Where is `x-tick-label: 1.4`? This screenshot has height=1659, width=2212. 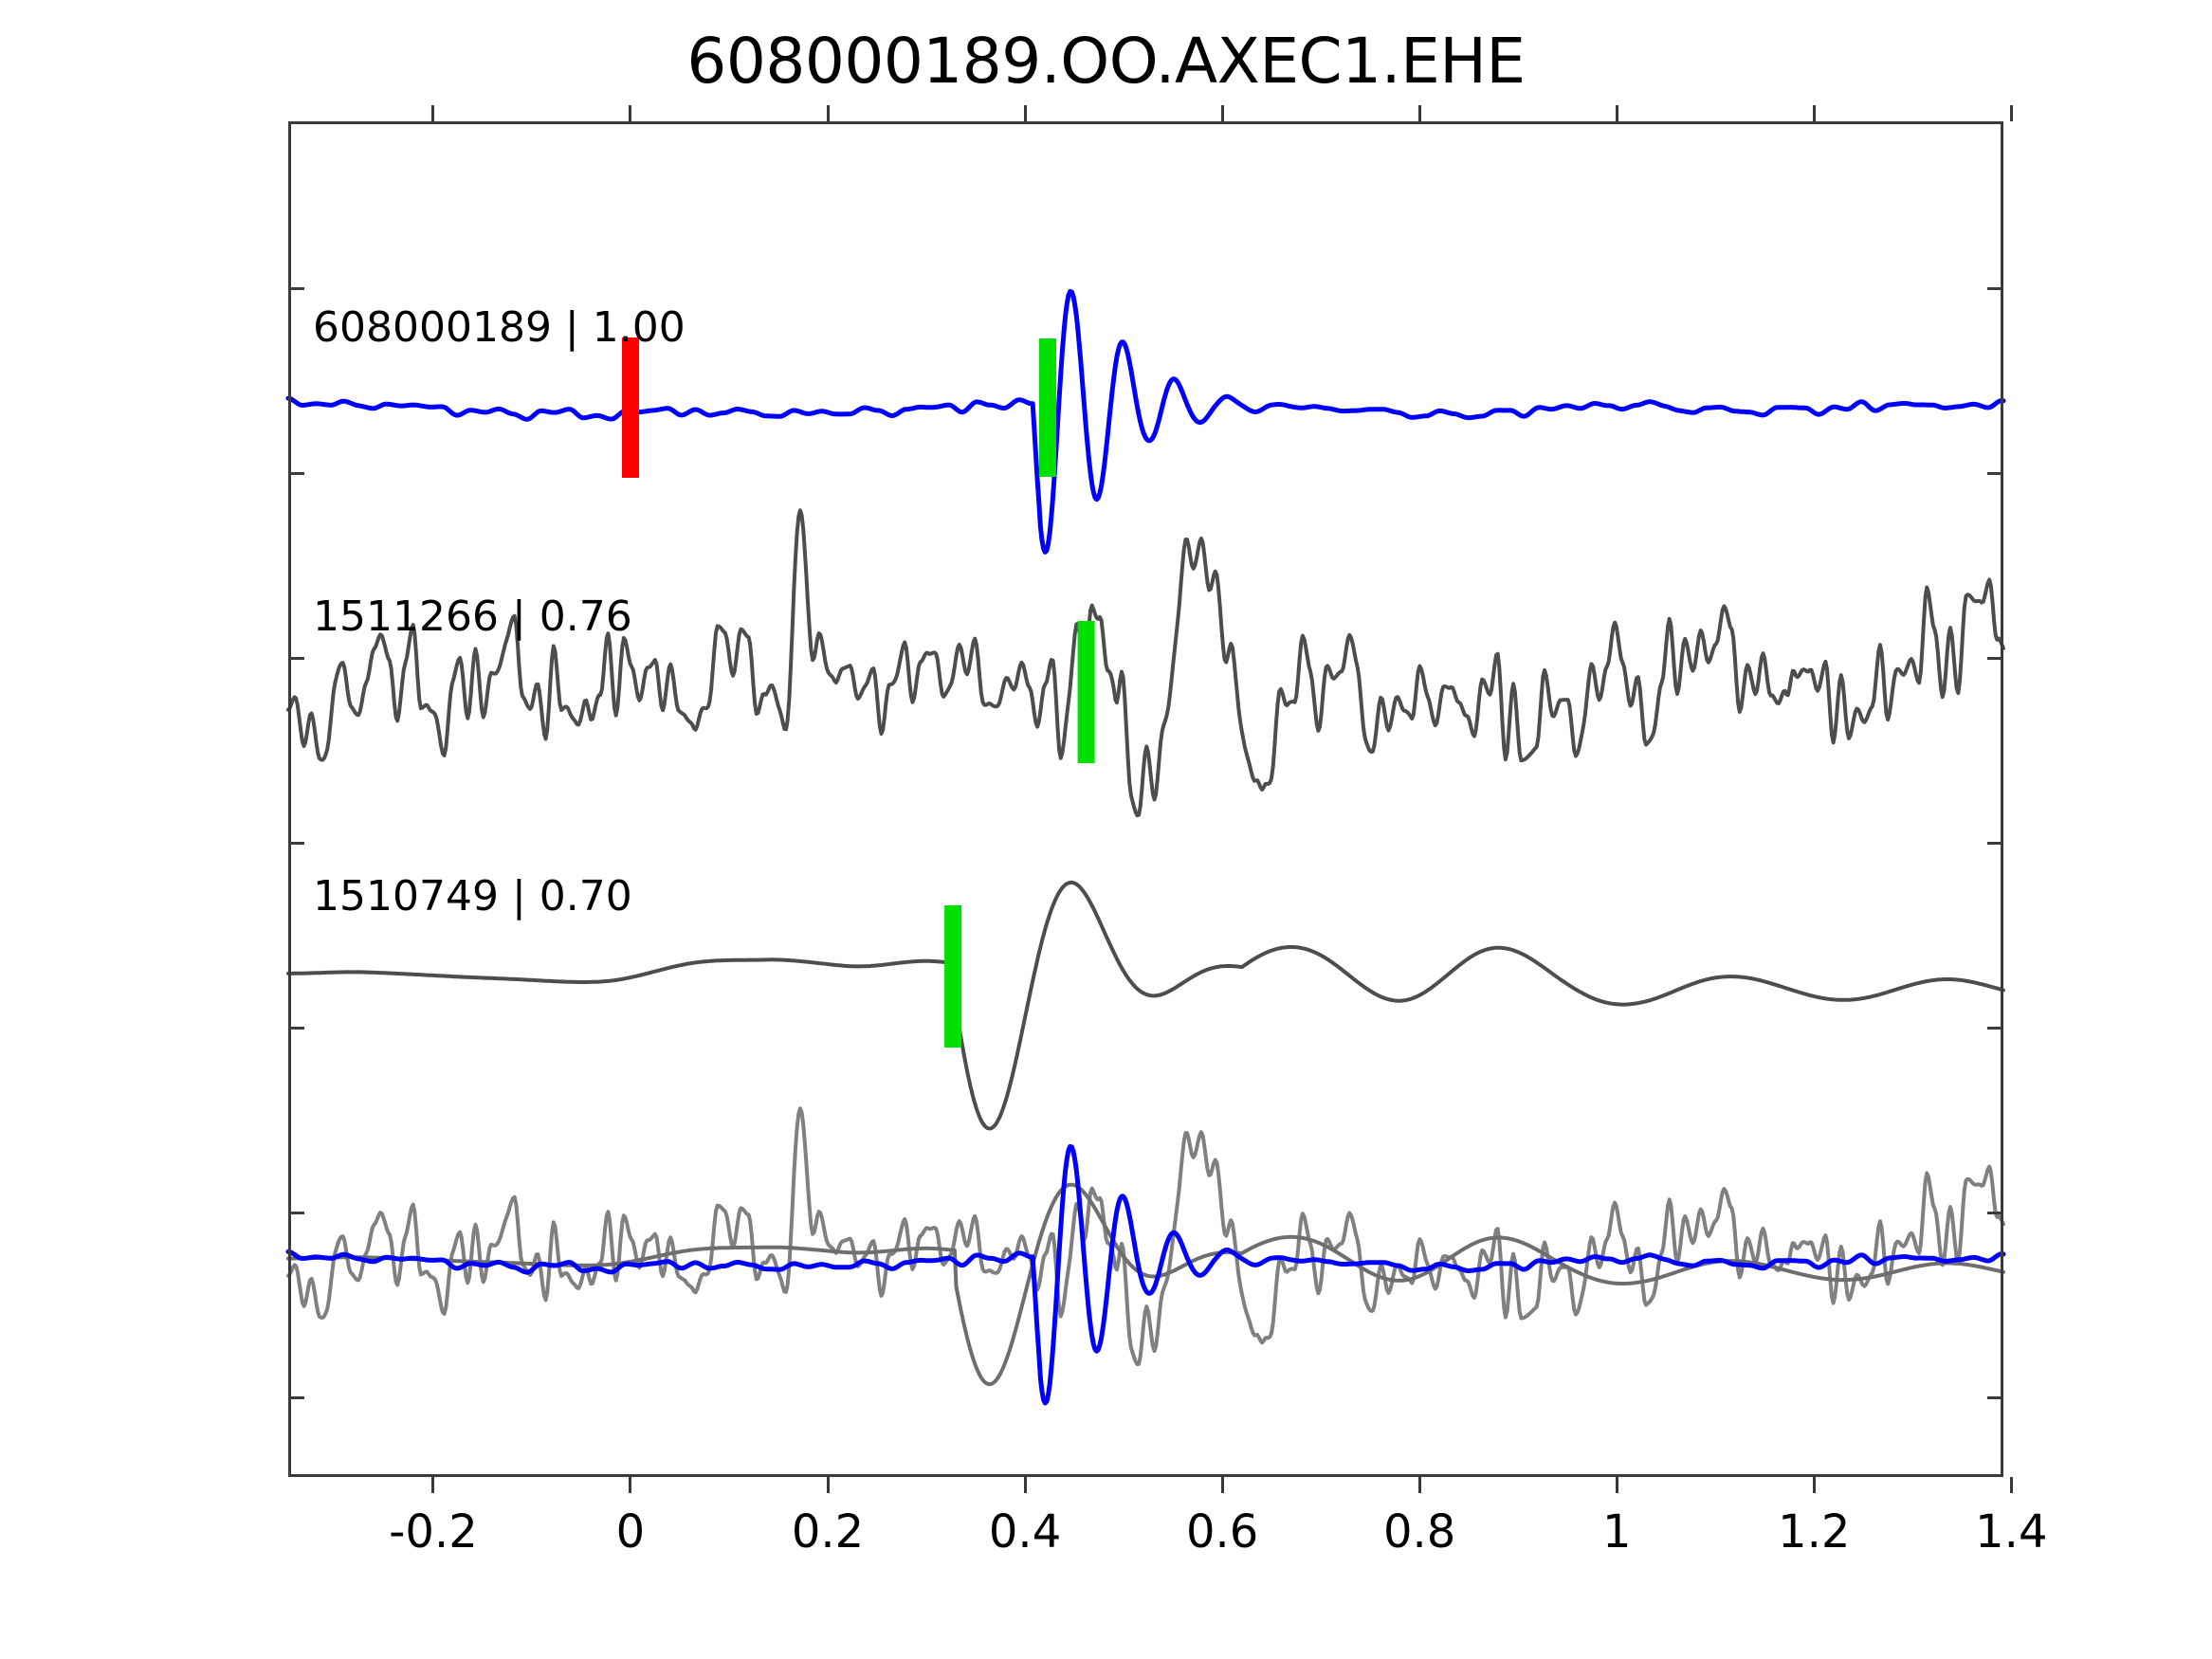 x-tick-label: 1.4 is located at coordinates (2012, 1532).